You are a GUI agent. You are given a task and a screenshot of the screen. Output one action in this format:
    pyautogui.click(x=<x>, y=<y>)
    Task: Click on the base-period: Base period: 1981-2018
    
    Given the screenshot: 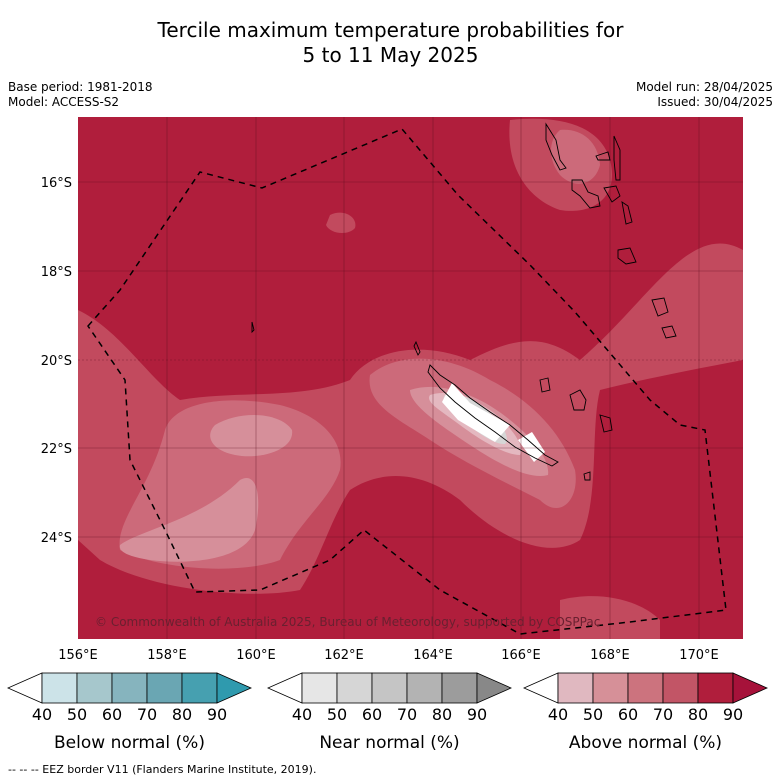 What is the action you would take?
    pyautogui.click(x=80, y=87)
    